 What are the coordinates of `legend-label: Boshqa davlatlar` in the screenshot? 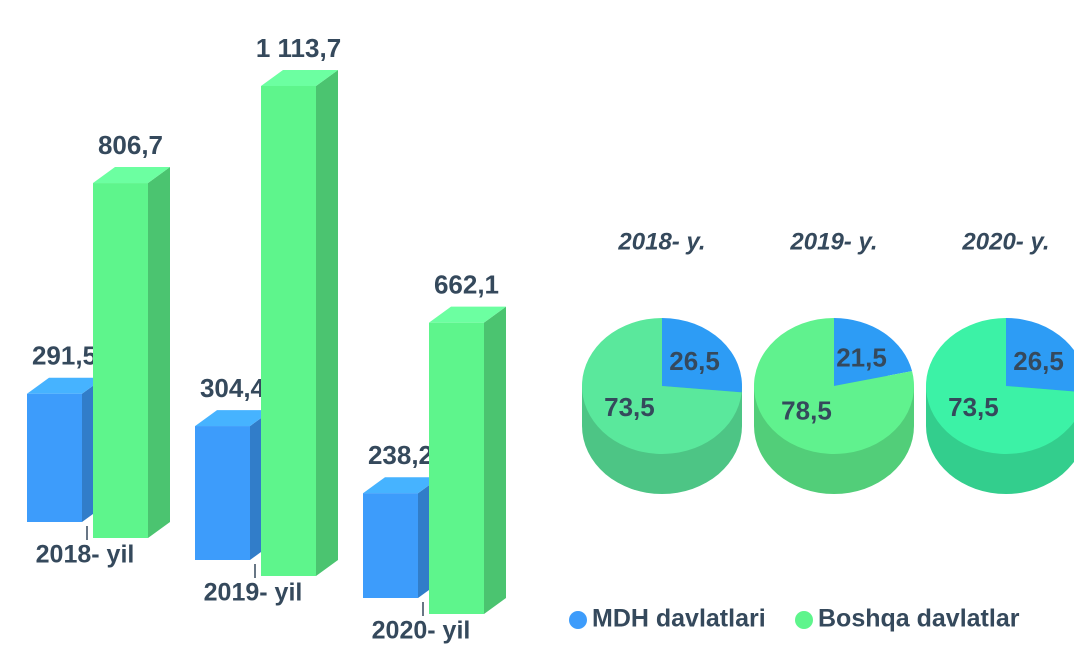 It's located at (919, 619).